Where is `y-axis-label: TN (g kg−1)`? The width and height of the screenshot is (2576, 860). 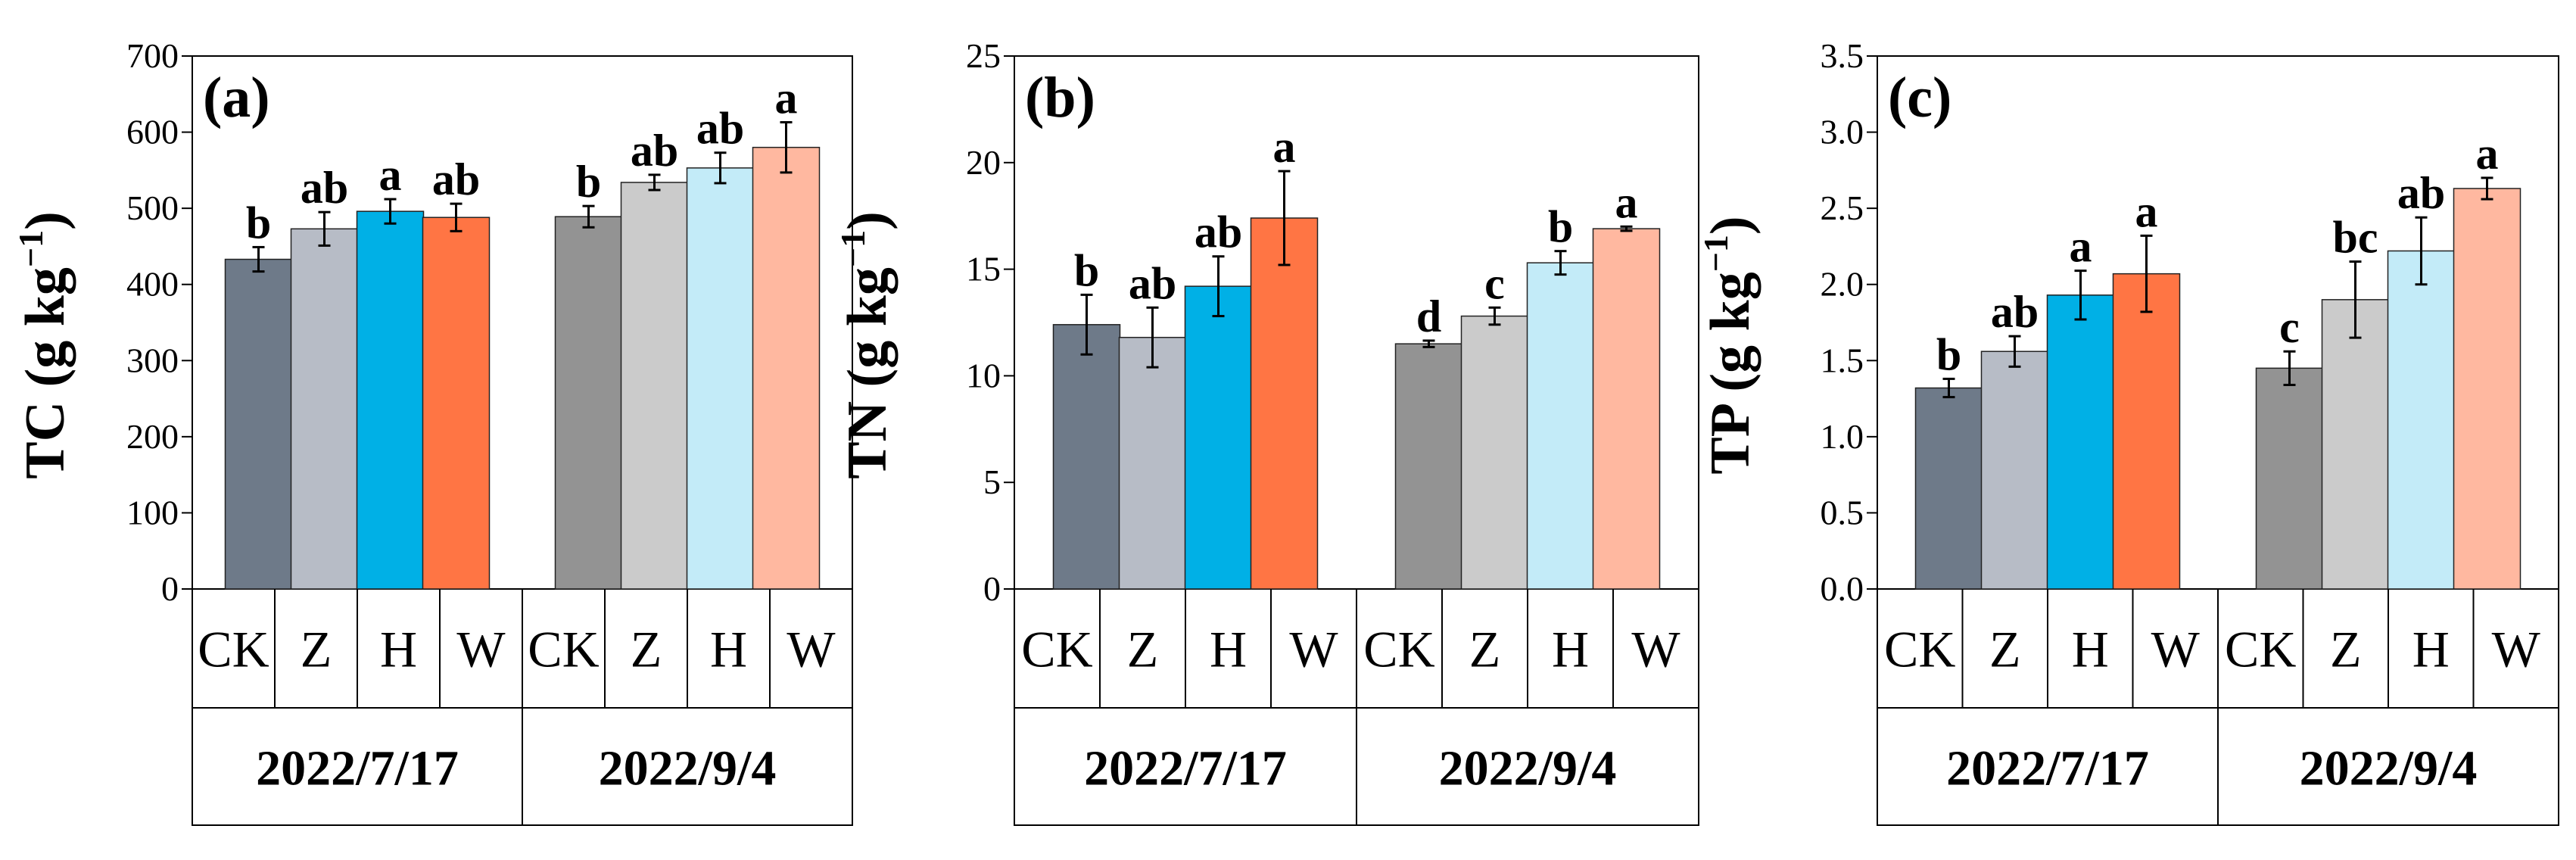 y-axis-label: TN (g kg−1) is located at coordinates (866, 344).